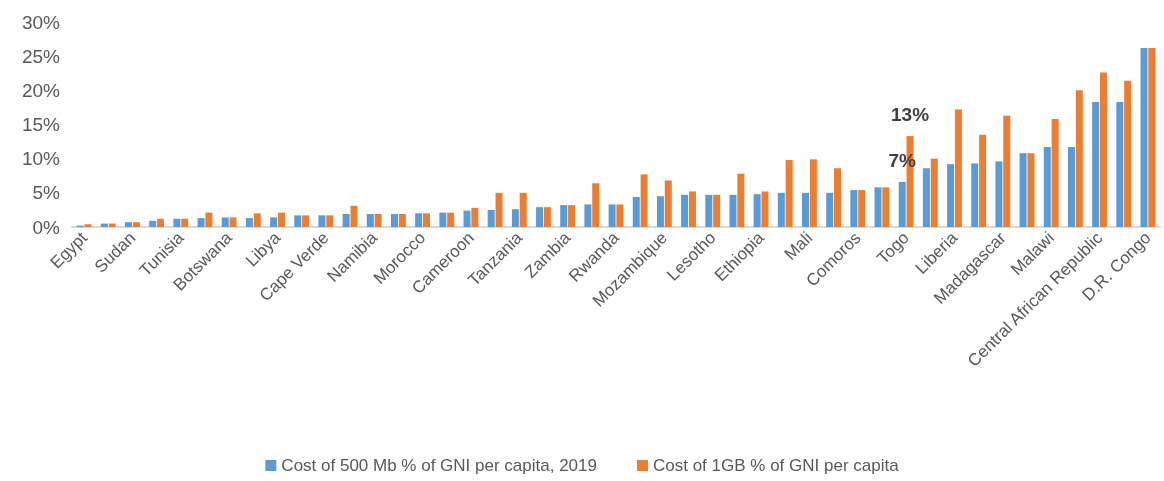 Image resolution: width=1164 pixels, height=481 pixels. Describe the element at coordinates (893, 248) in the screenshot. I see `x-tick-label: Togo` at that location.